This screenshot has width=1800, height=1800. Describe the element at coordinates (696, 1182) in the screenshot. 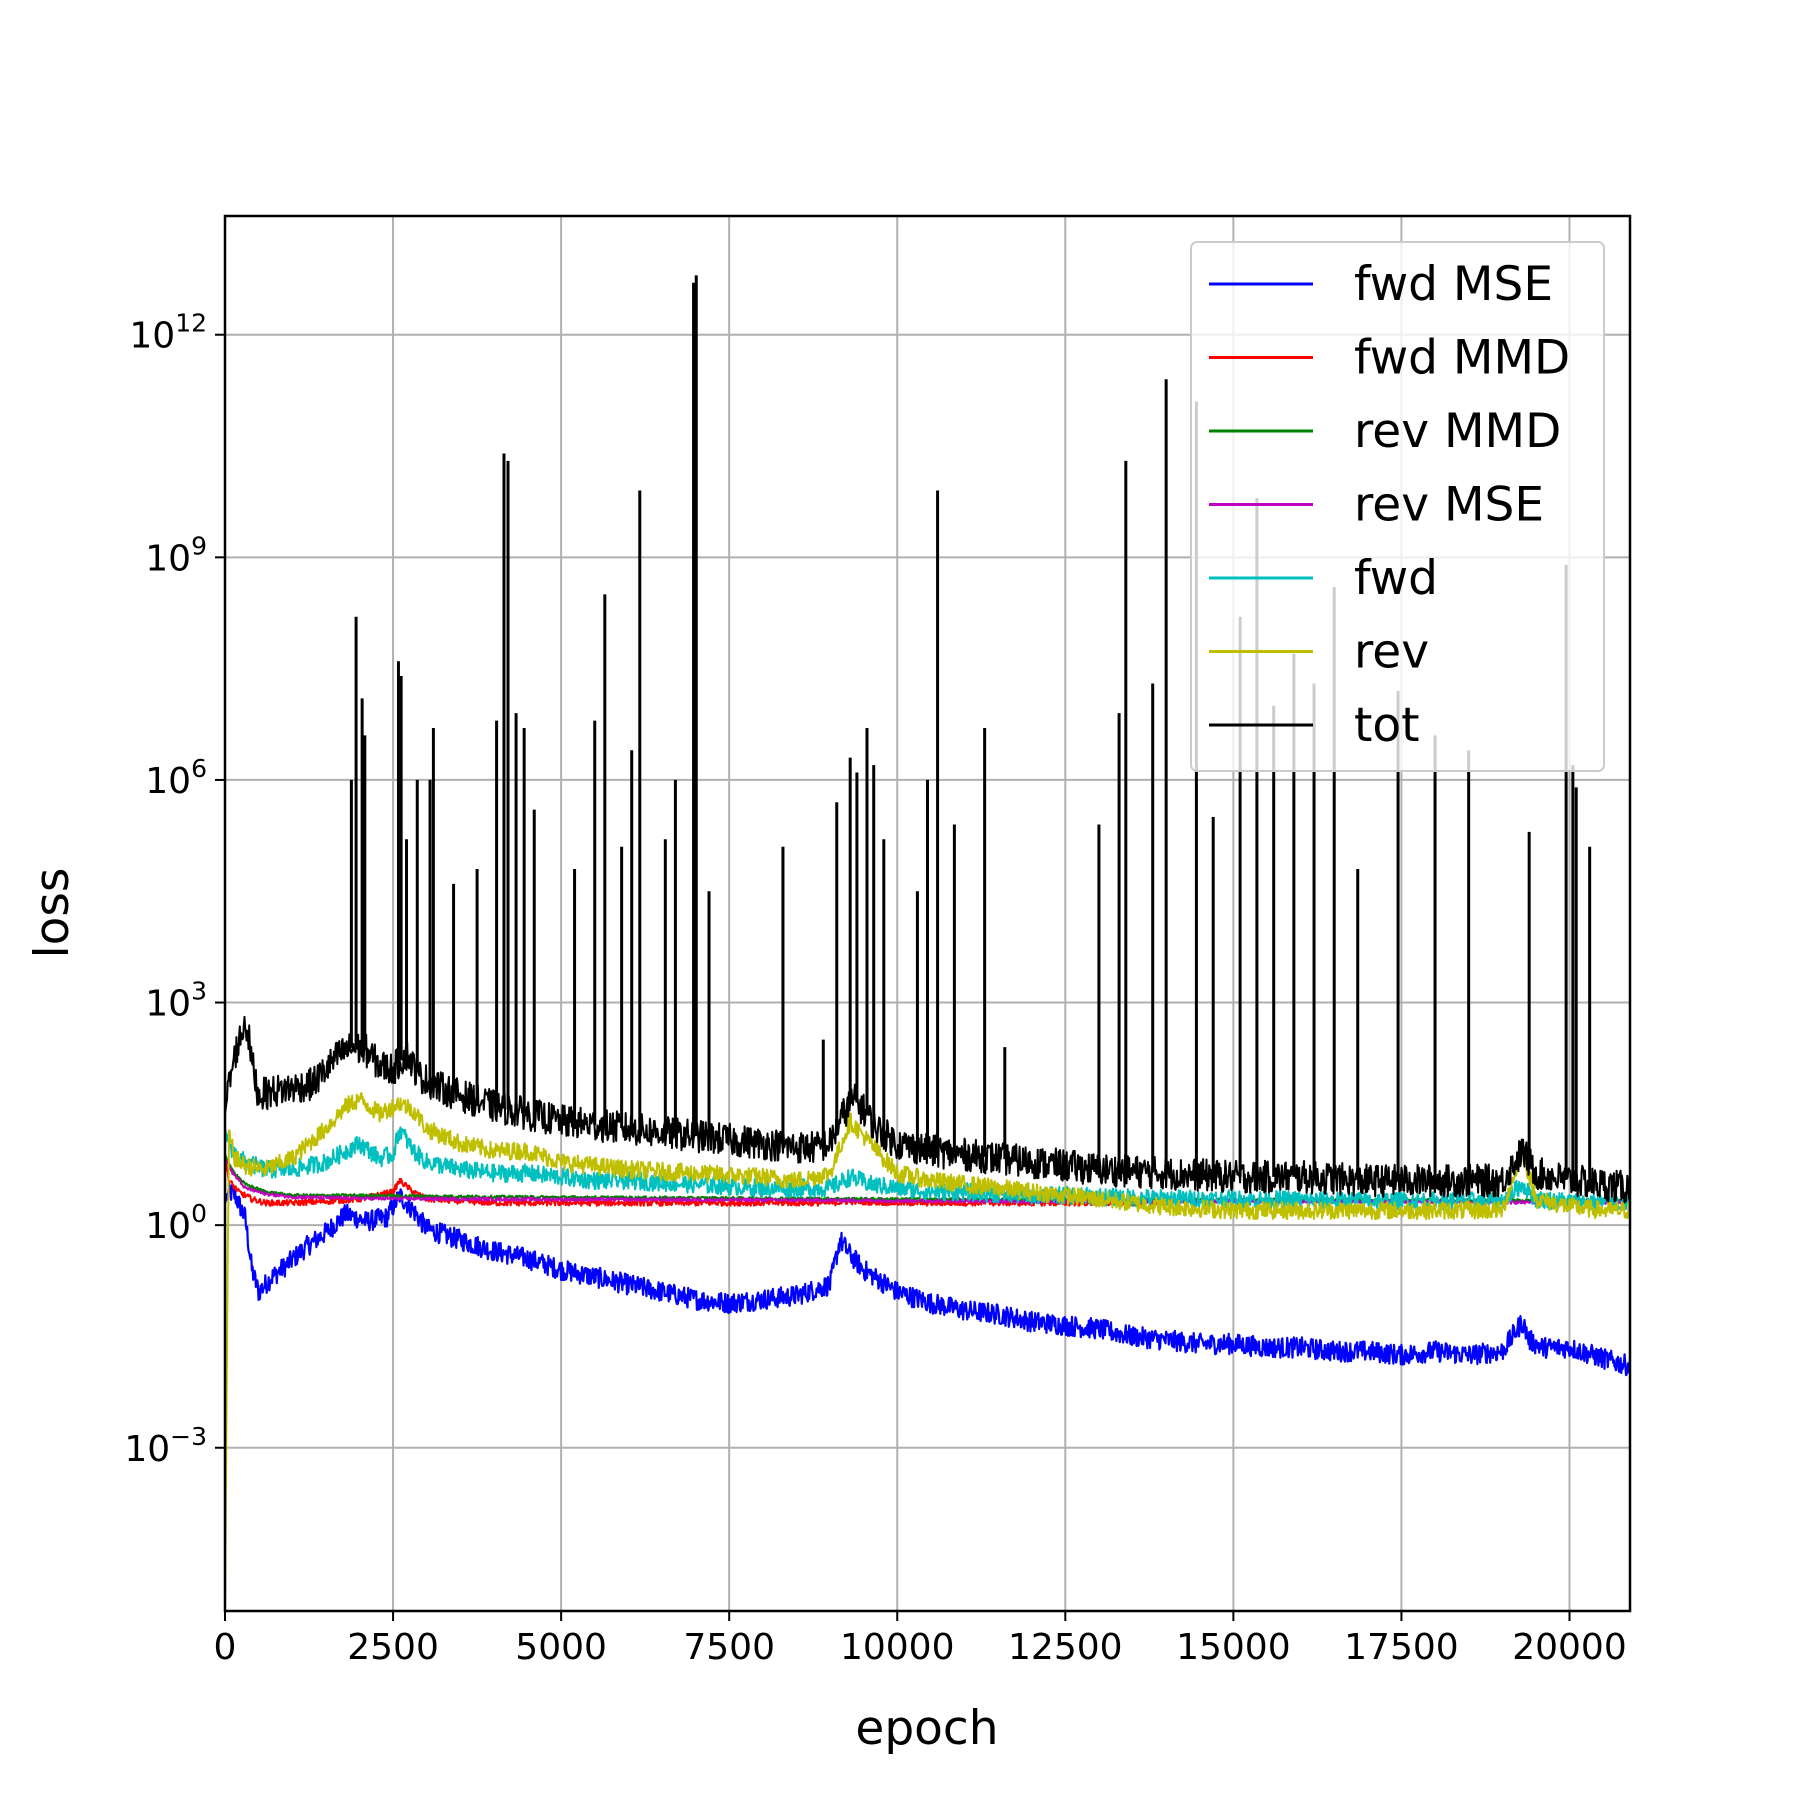

I see `series-line-fwd-mmd` at that location.